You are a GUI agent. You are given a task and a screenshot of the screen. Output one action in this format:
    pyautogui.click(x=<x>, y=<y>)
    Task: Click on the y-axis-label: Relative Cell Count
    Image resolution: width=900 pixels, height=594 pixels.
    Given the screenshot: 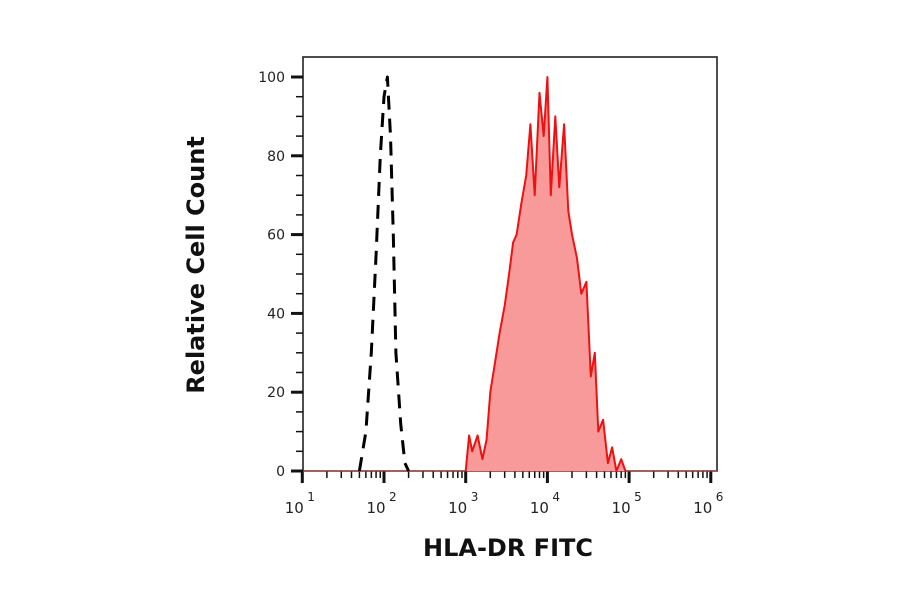 What is the action you would take?
    pyautogui.click(x=196, y=265)
    